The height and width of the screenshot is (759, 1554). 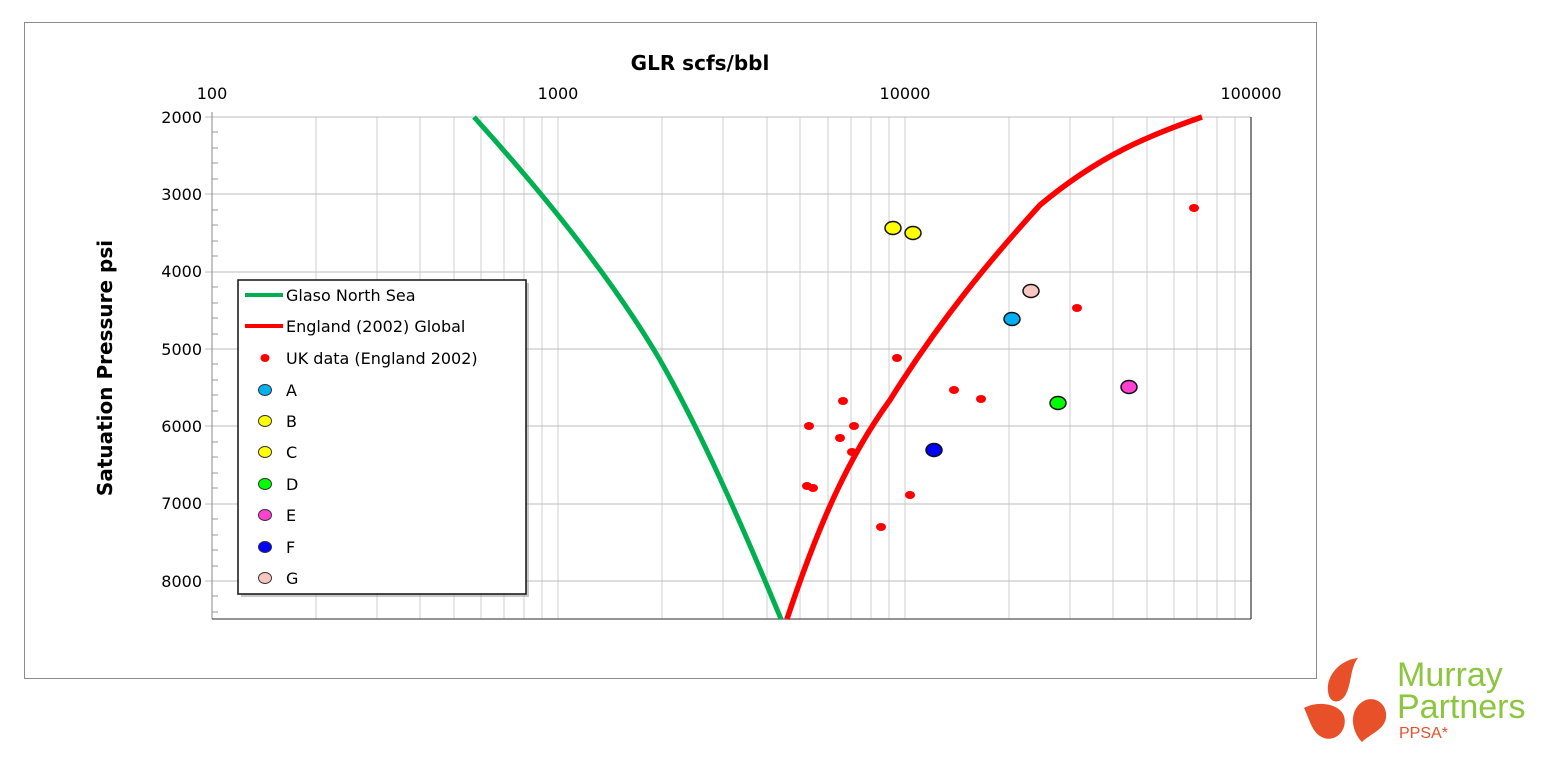 What do you see at coordinates (291, 515) in the screenshot?
I see `legend-label-e: E` at bounding box center [291, 515].